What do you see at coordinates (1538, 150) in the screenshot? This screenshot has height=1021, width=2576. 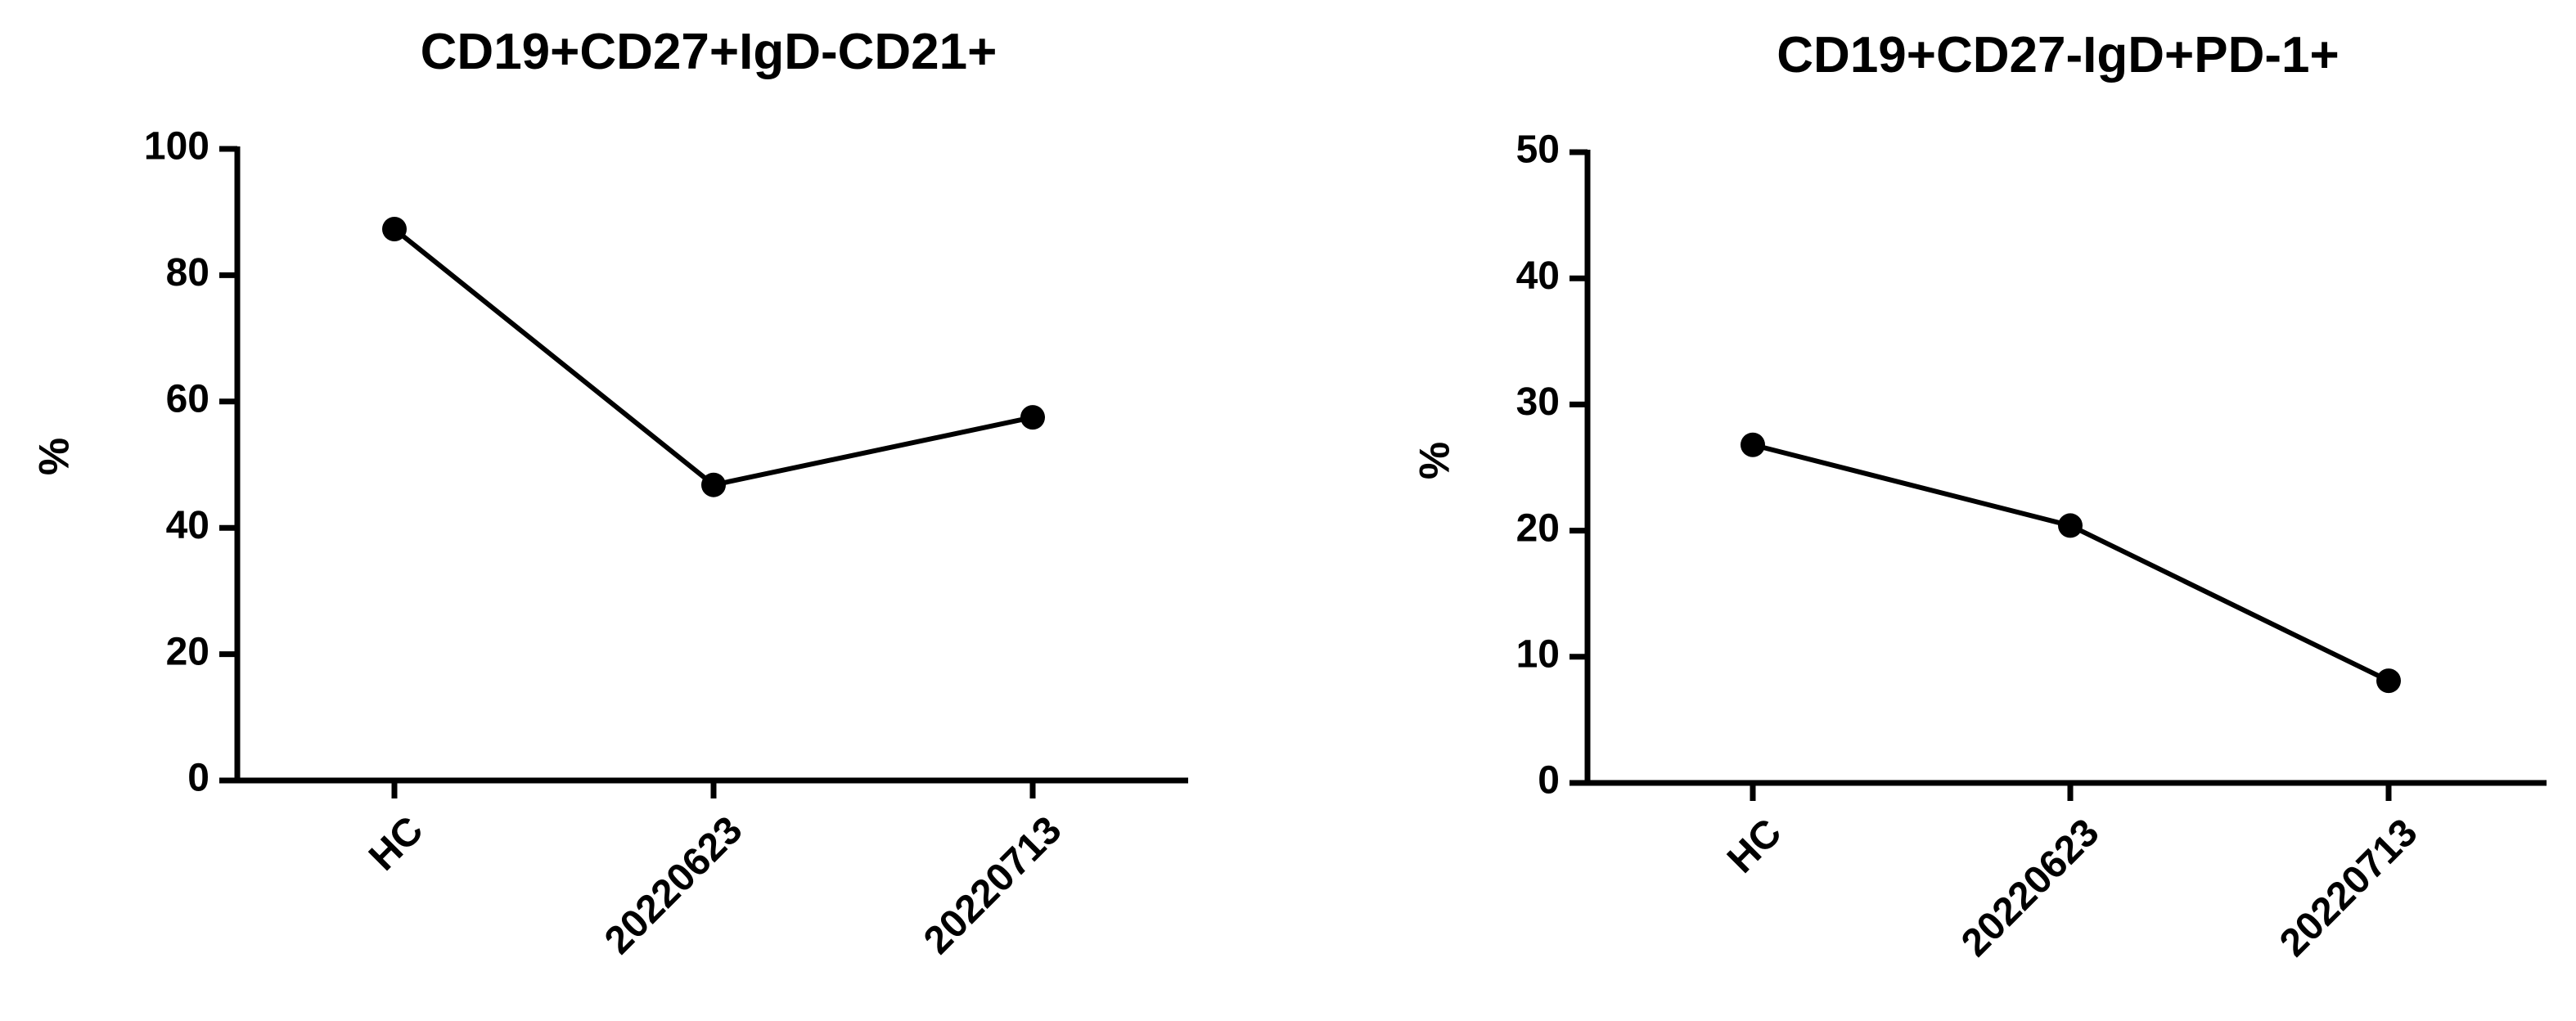 I see `y-tick-label: 50` at bounding box center [1538, 150].